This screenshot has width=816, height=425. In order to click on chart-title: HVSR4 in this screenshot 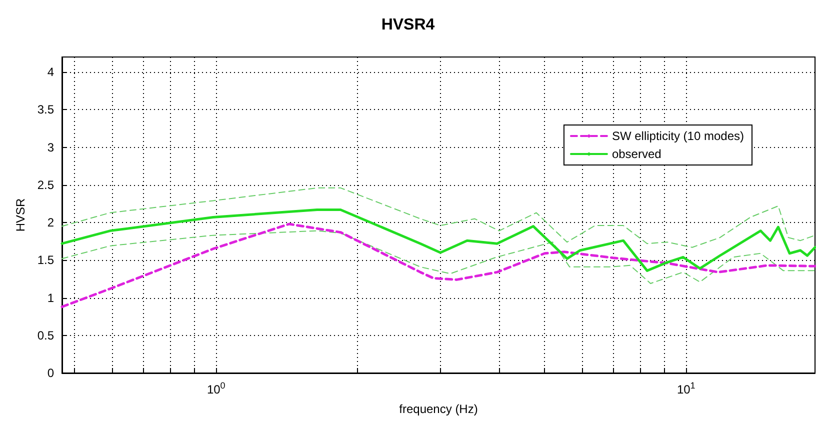, I will do `click(408, 25)`.